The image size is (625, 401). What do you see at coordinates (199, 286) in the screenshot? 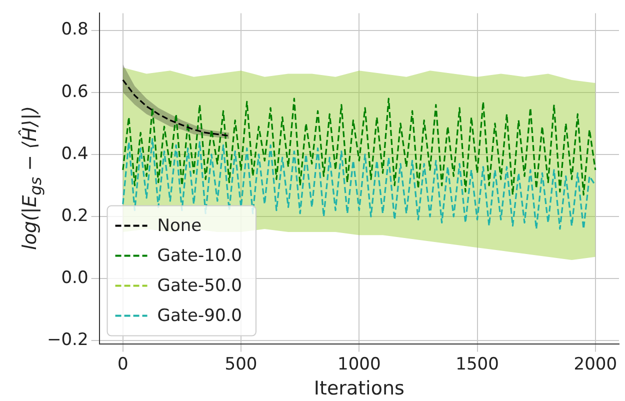
I see `legend-label: Gate-50.0` at bounding box center [199, 286].